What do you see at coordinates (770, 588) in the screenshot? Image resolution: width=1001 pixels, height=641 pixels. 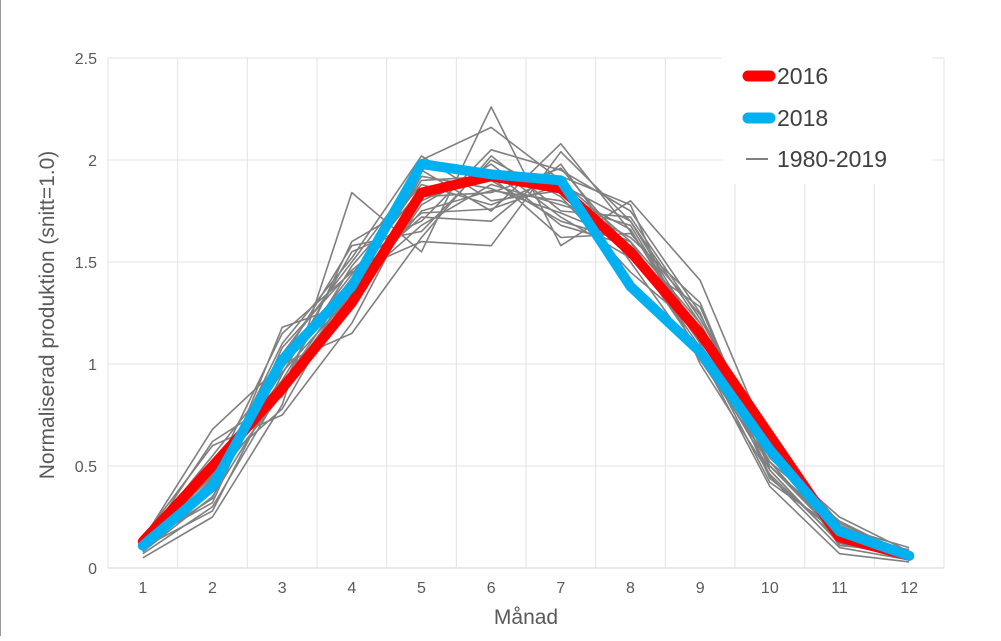 I see `x-tick-label: 10` at bounding box center [770, 588].